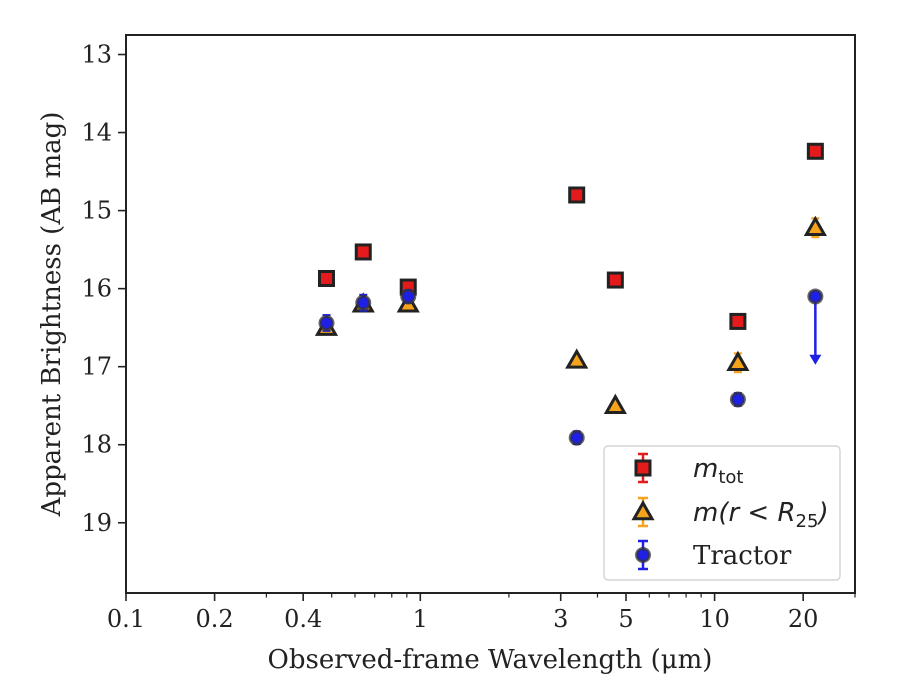  Describe the element at coordinates (643, 510) in the screenshot. I see `legend-marker-triangle` at that location.